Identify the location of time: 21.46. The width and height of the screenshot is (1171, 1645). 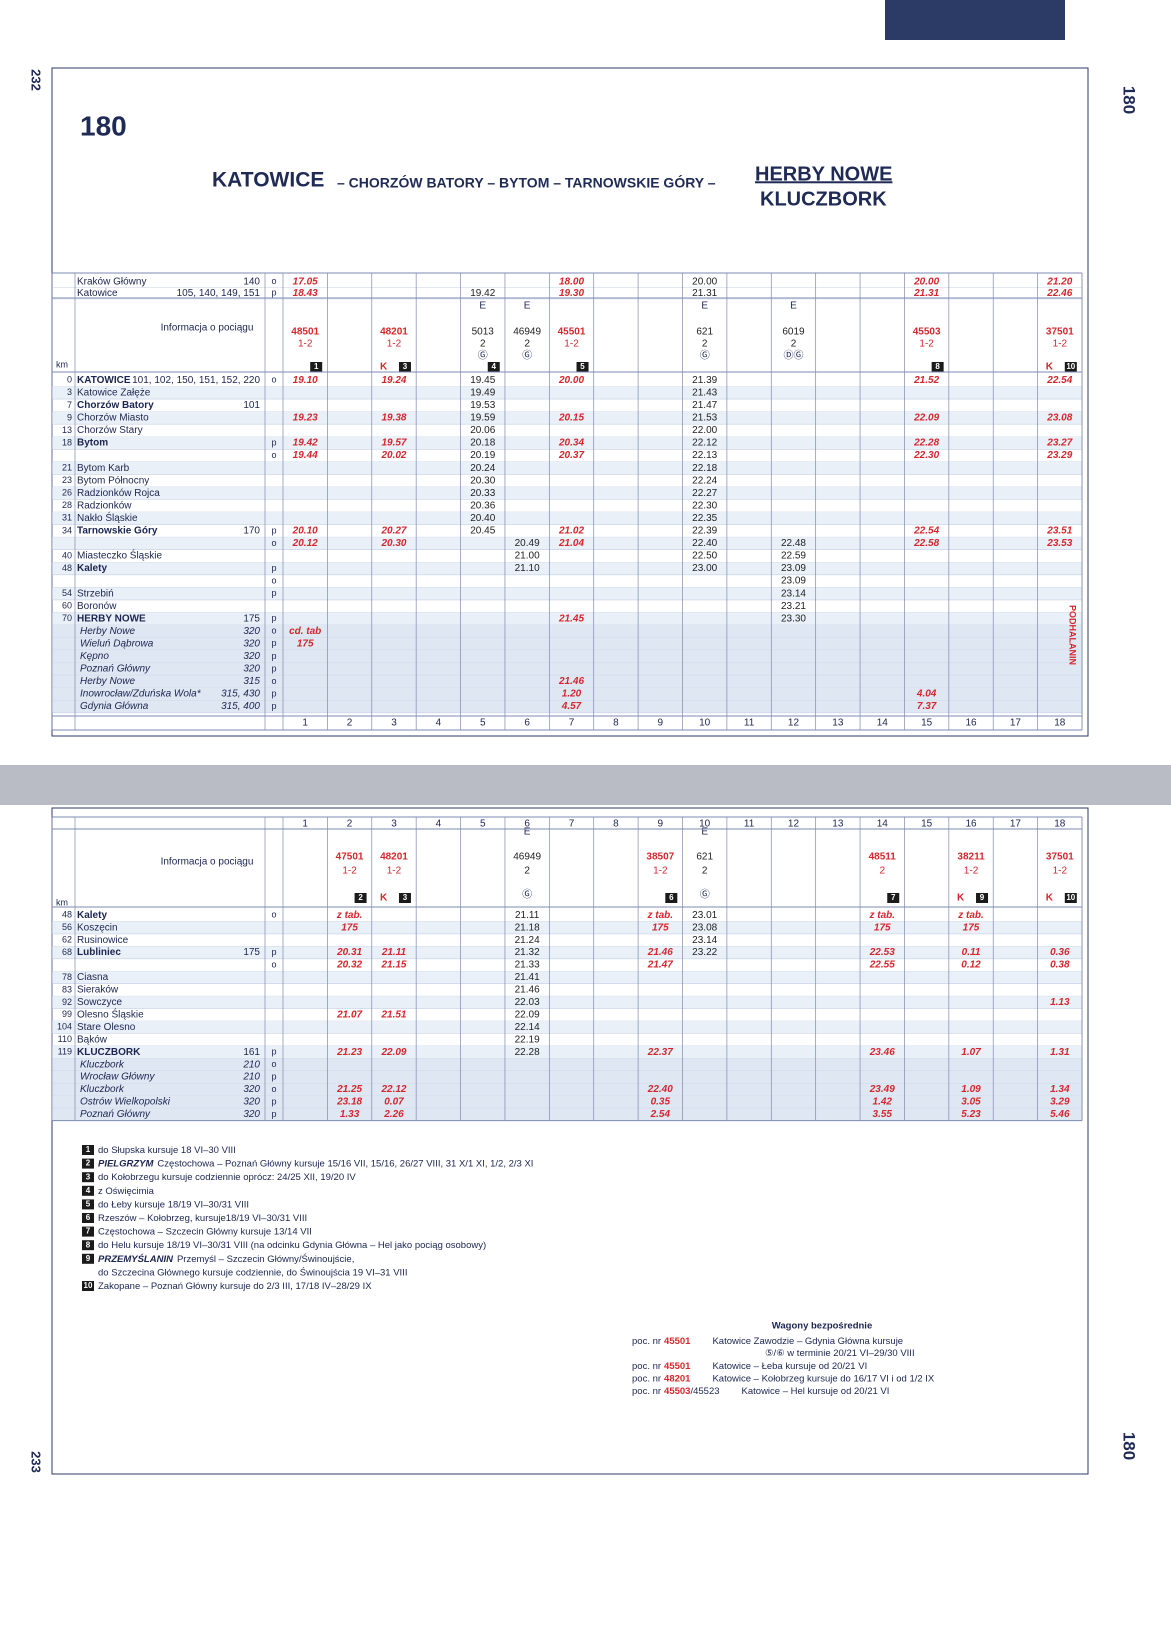
(527, 990).